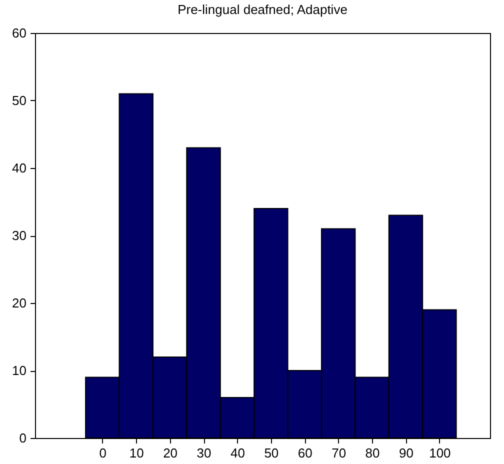  Describe the element at coordinates (263, 9) in the screenshot. I see `chart-title: Pre-lingual deafned; Adaptive` at that location.